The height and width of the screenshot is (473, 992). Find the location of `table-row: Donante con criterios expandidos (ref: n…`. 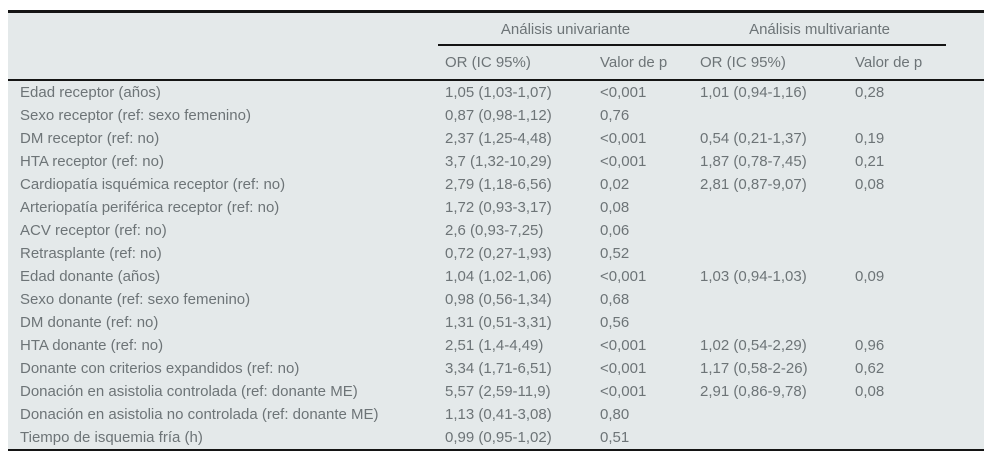

table-row: Donante con criterios expandidos (ref: n… is located at coordinates (496, 368).